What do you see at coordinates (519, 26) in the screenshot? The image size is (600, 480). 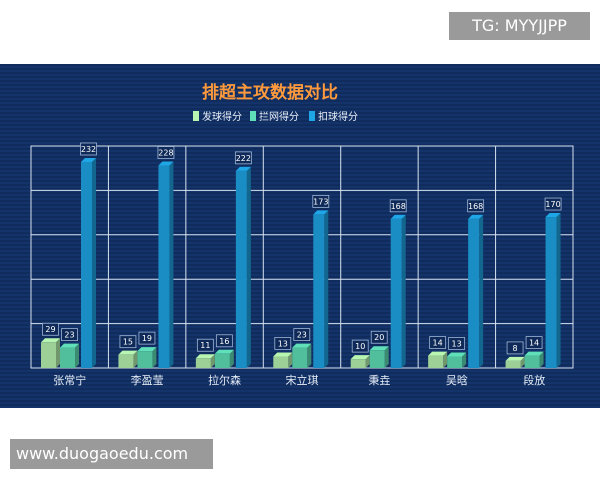 I see `watermark-top: TG: MYYJJPP` at bounding box center [519, 26].